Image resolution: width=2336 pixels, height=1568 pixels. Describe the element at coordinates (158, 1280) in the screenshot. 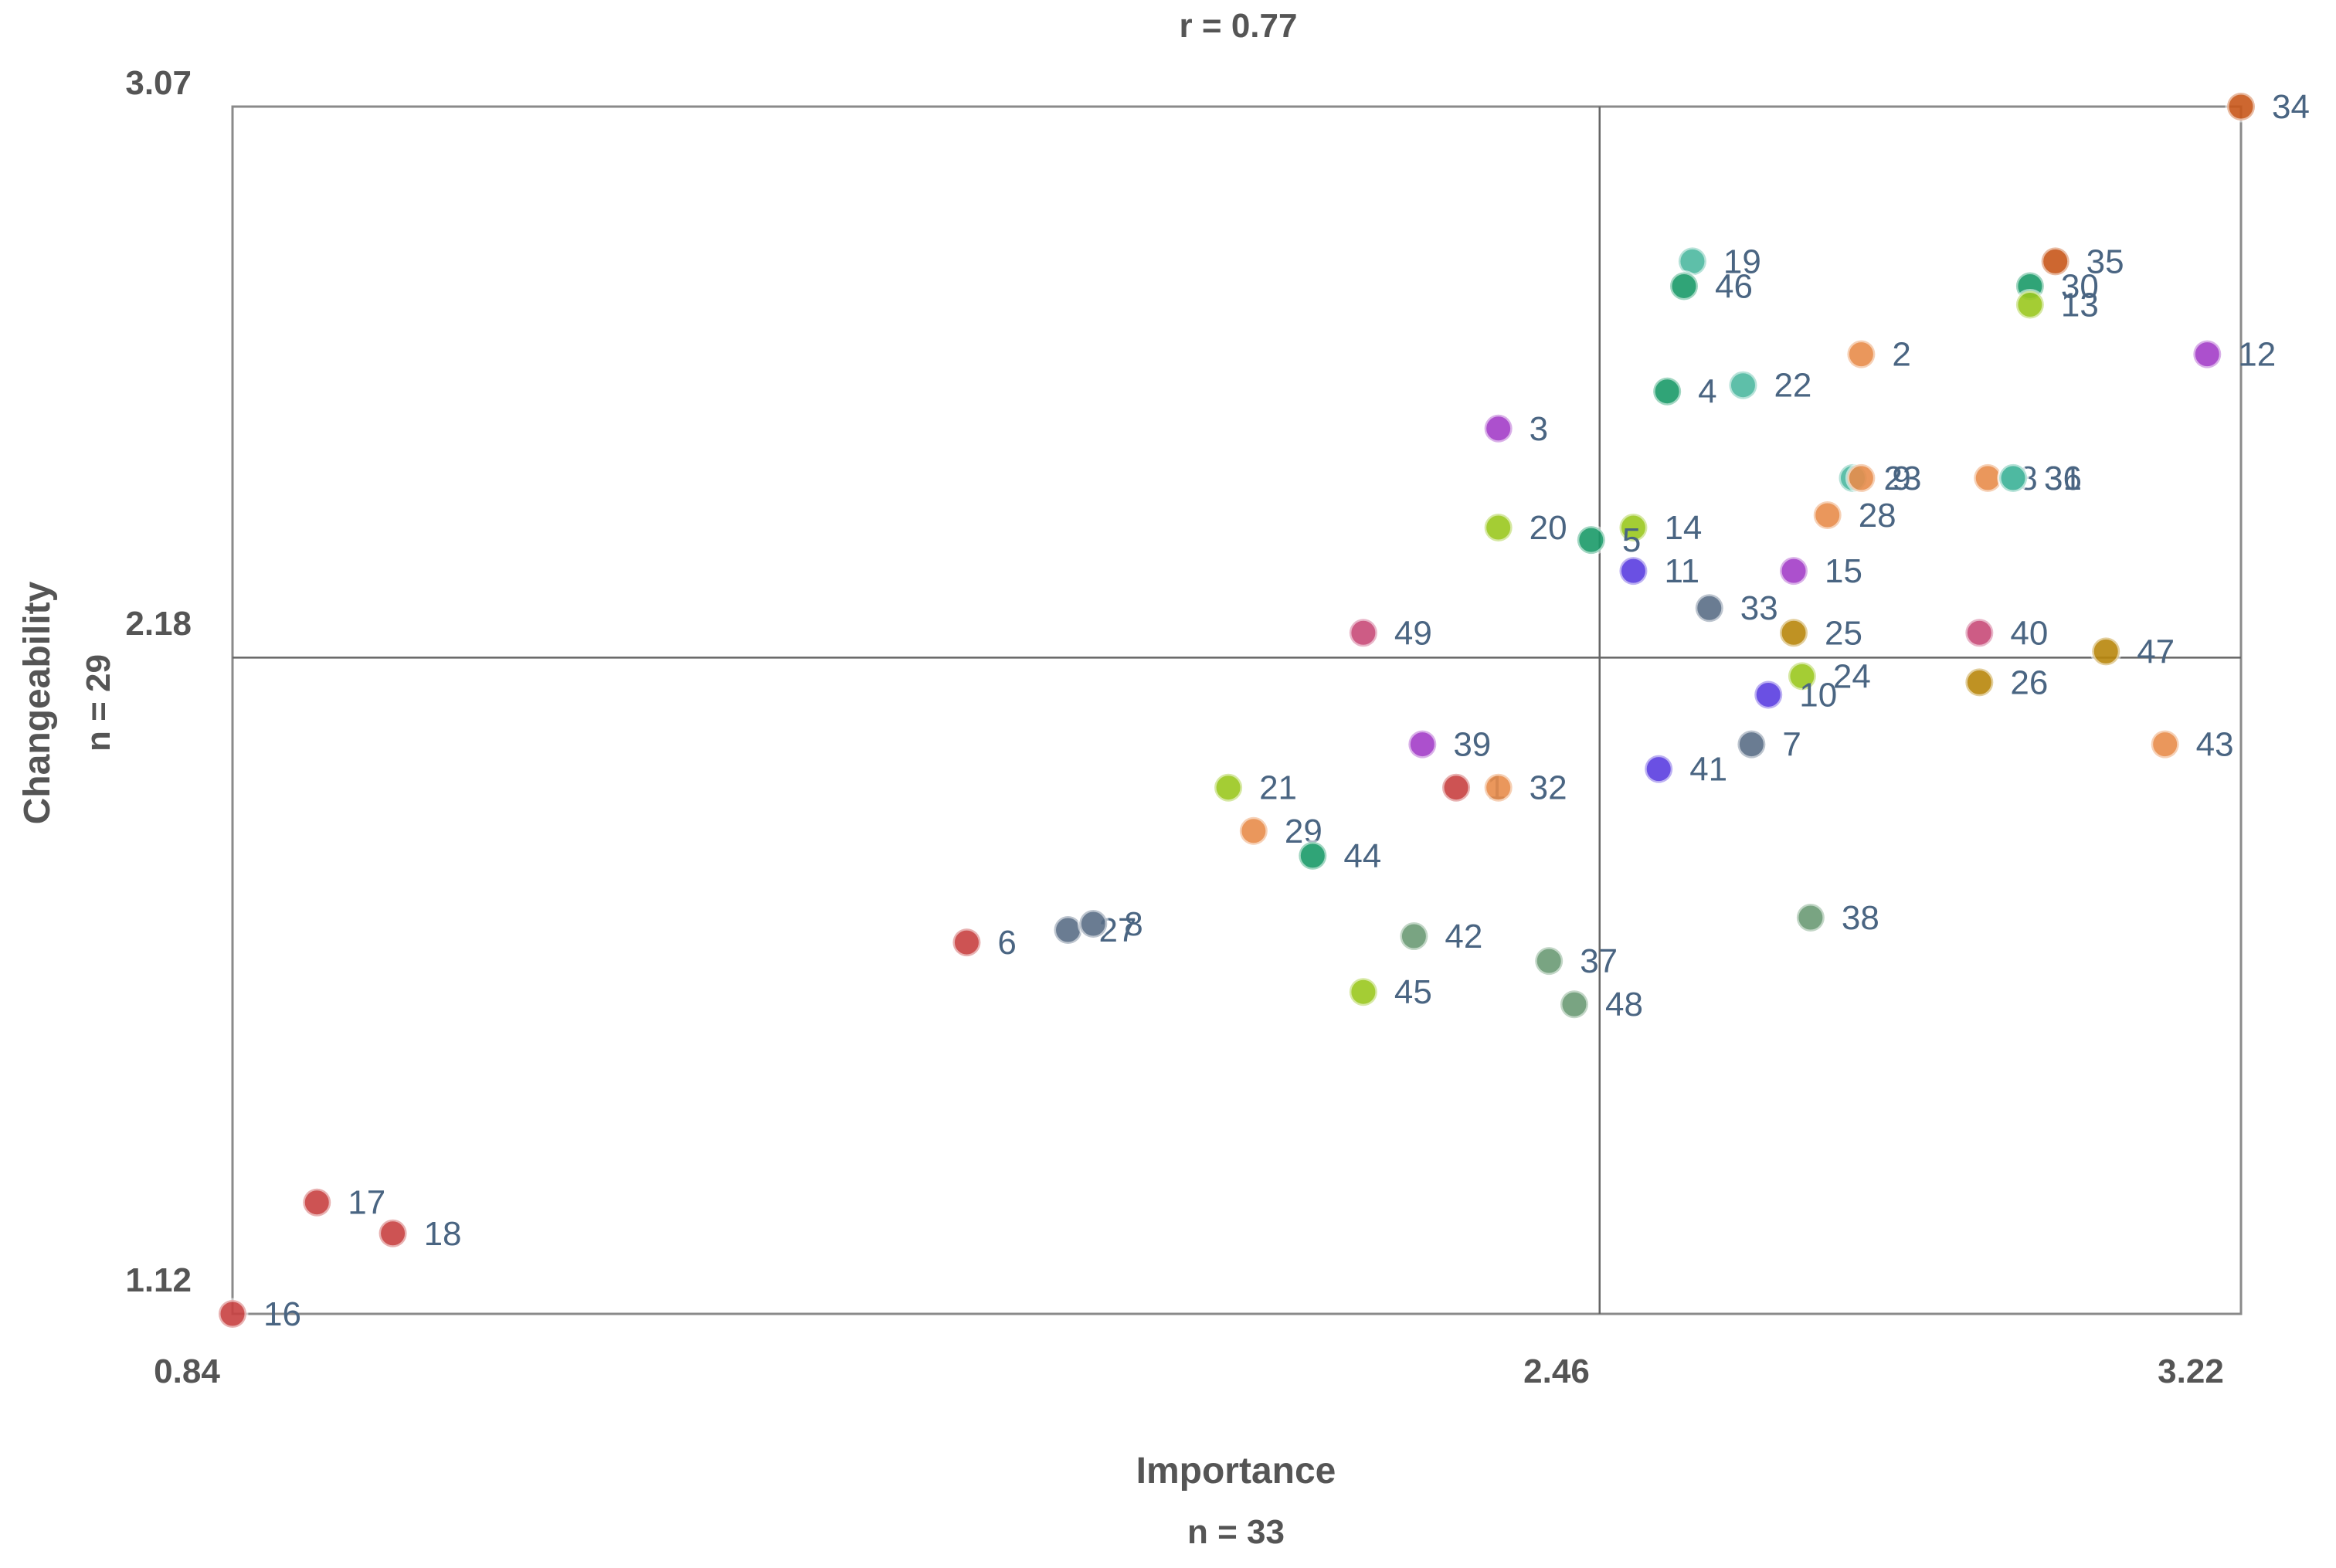

I see `y-tick-label-bottom: 1.12` at that location.